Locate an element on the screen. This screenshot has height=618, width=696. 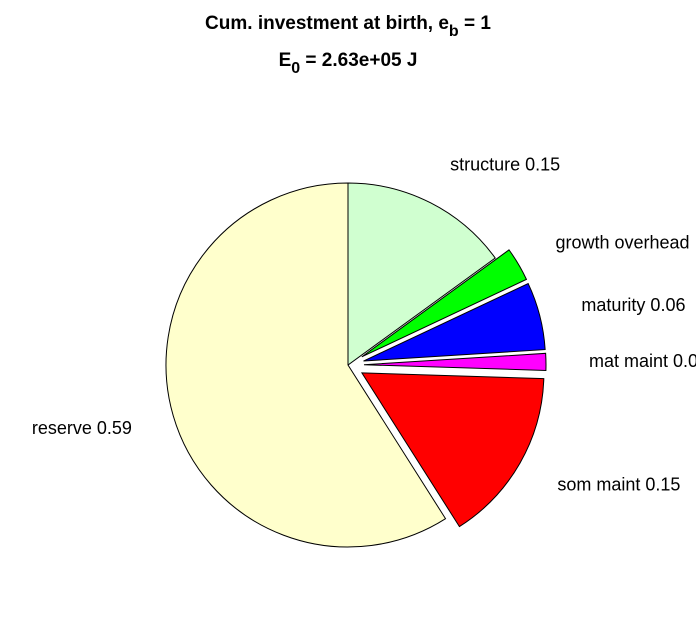
title-1-tail: = 1 is located at coordinates (475, 23).